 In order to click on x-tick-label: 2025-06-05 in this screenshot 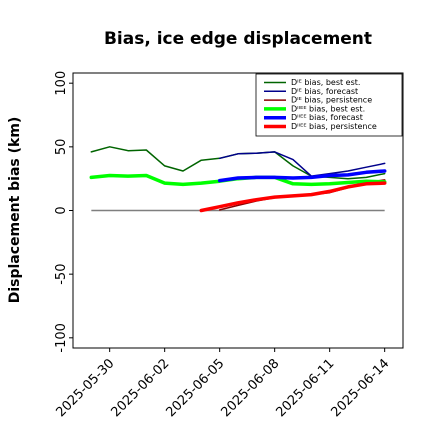, I will do `click(195, 388)`.